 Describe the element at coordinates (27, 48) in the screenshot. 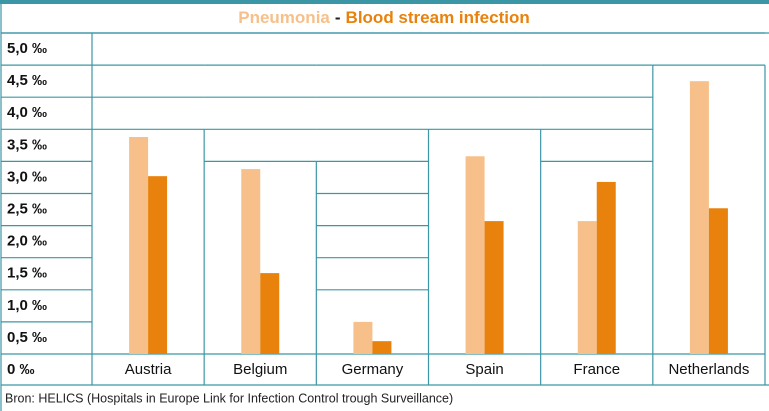

I see `y-tick-label: 5,0 ‰` at that location.